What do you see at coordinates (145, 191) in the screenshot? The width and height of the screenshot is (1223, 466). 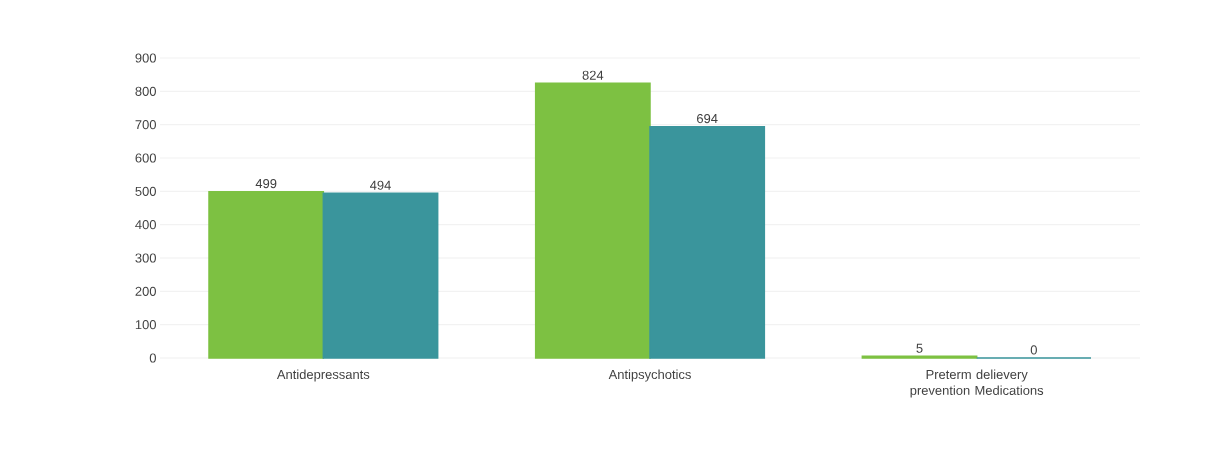 I see `y-tick-label: 500` at bounding box center [145, 191].